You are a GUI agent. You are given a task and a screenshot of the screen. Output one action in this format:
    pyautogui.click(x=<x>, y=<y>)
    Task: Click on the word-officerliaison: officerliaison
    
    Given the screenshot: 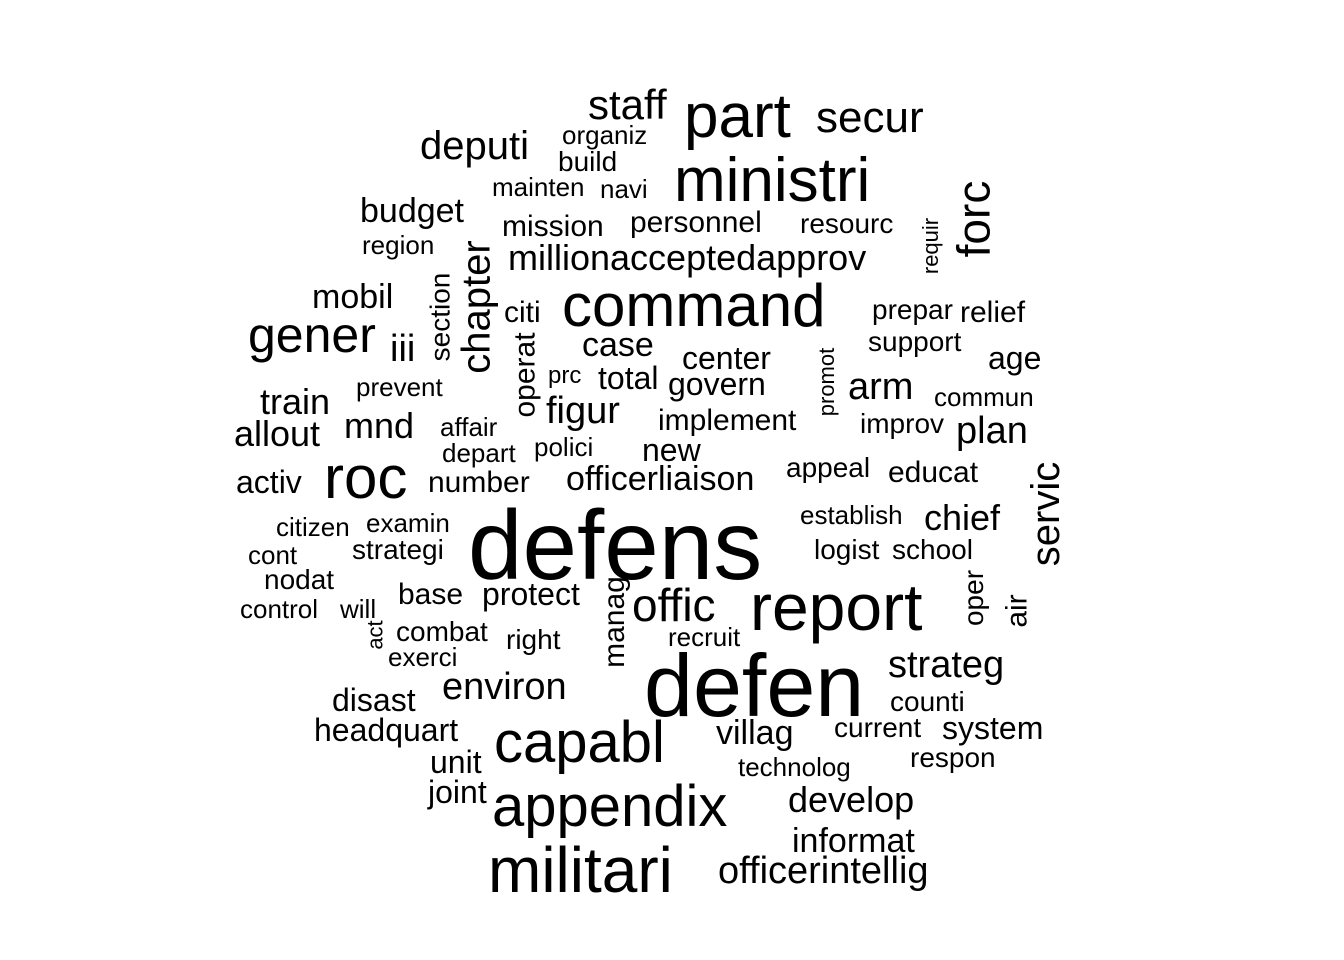 What is the action you would take?
    pyautogui.click(x=660, y=479)
    